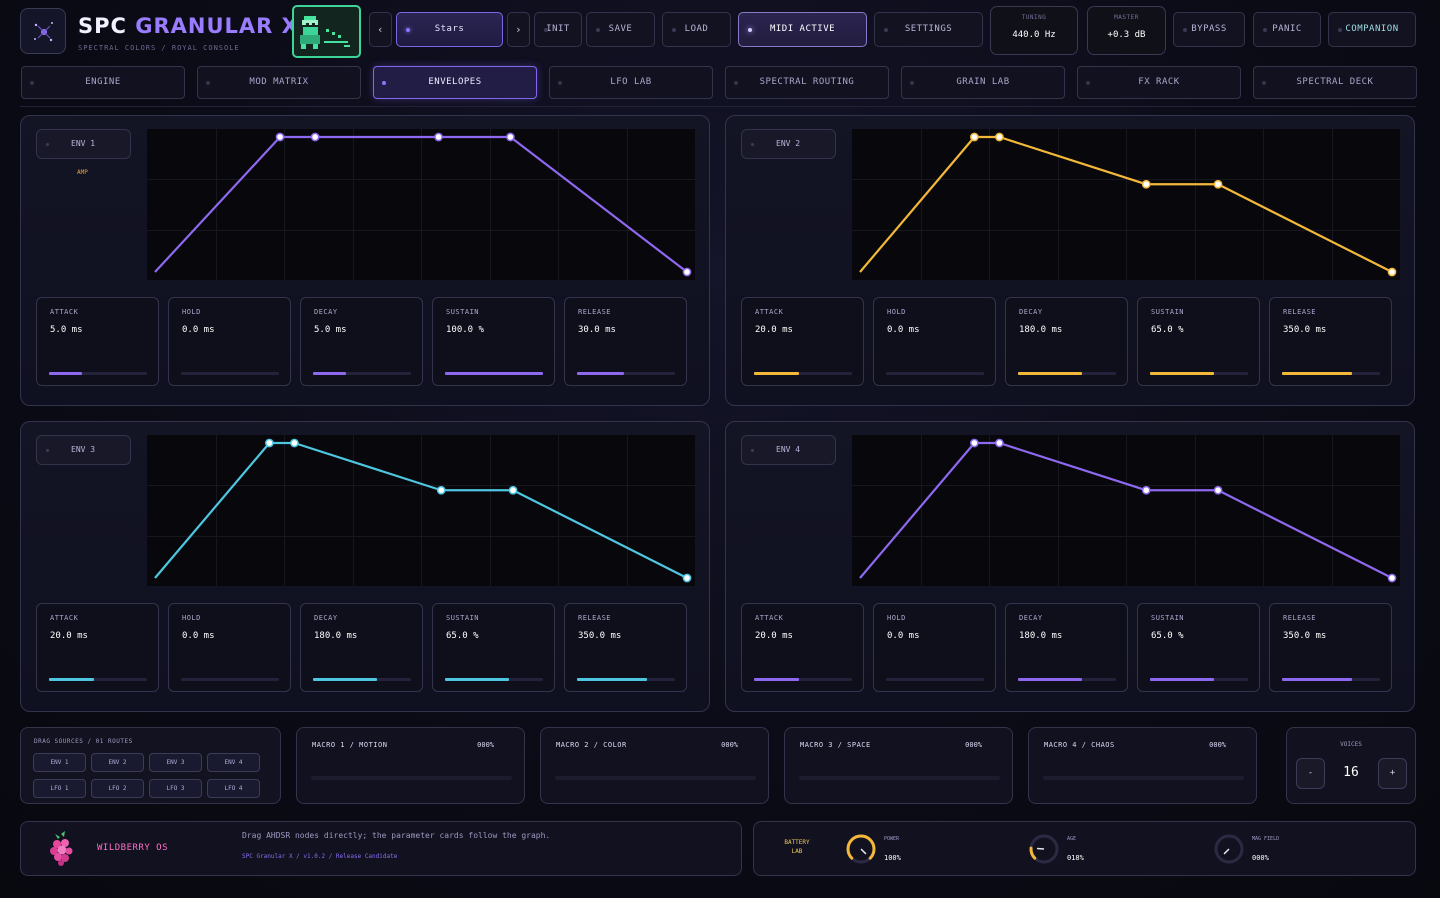 This screenshot has height=898, width=1440. I want to click on drag-chip-lfo-3: LFO 3, so click(175, 788).